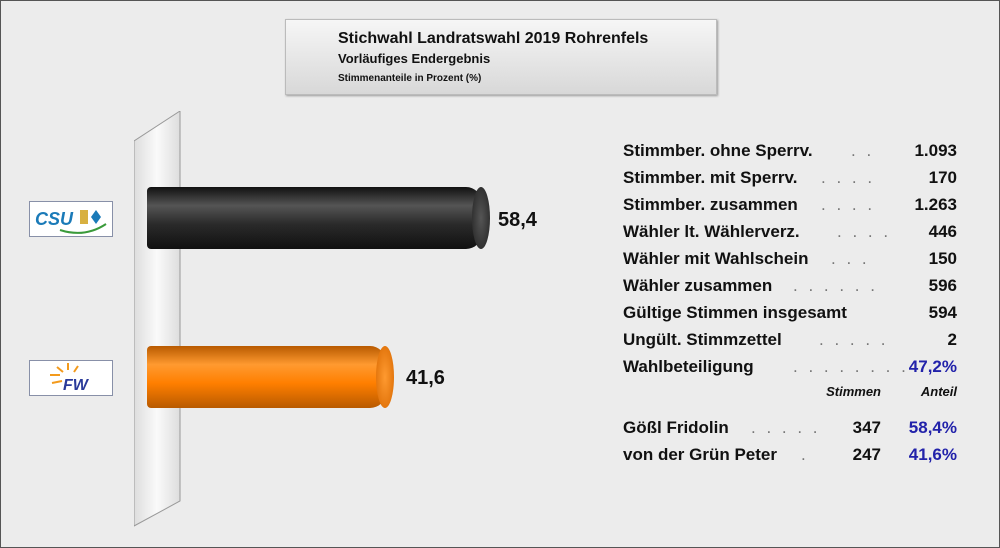  What do you see at coordinates (850, 258) in the screenshot?
I see `leader-dots: . . .` at bounding box center [850, 258].